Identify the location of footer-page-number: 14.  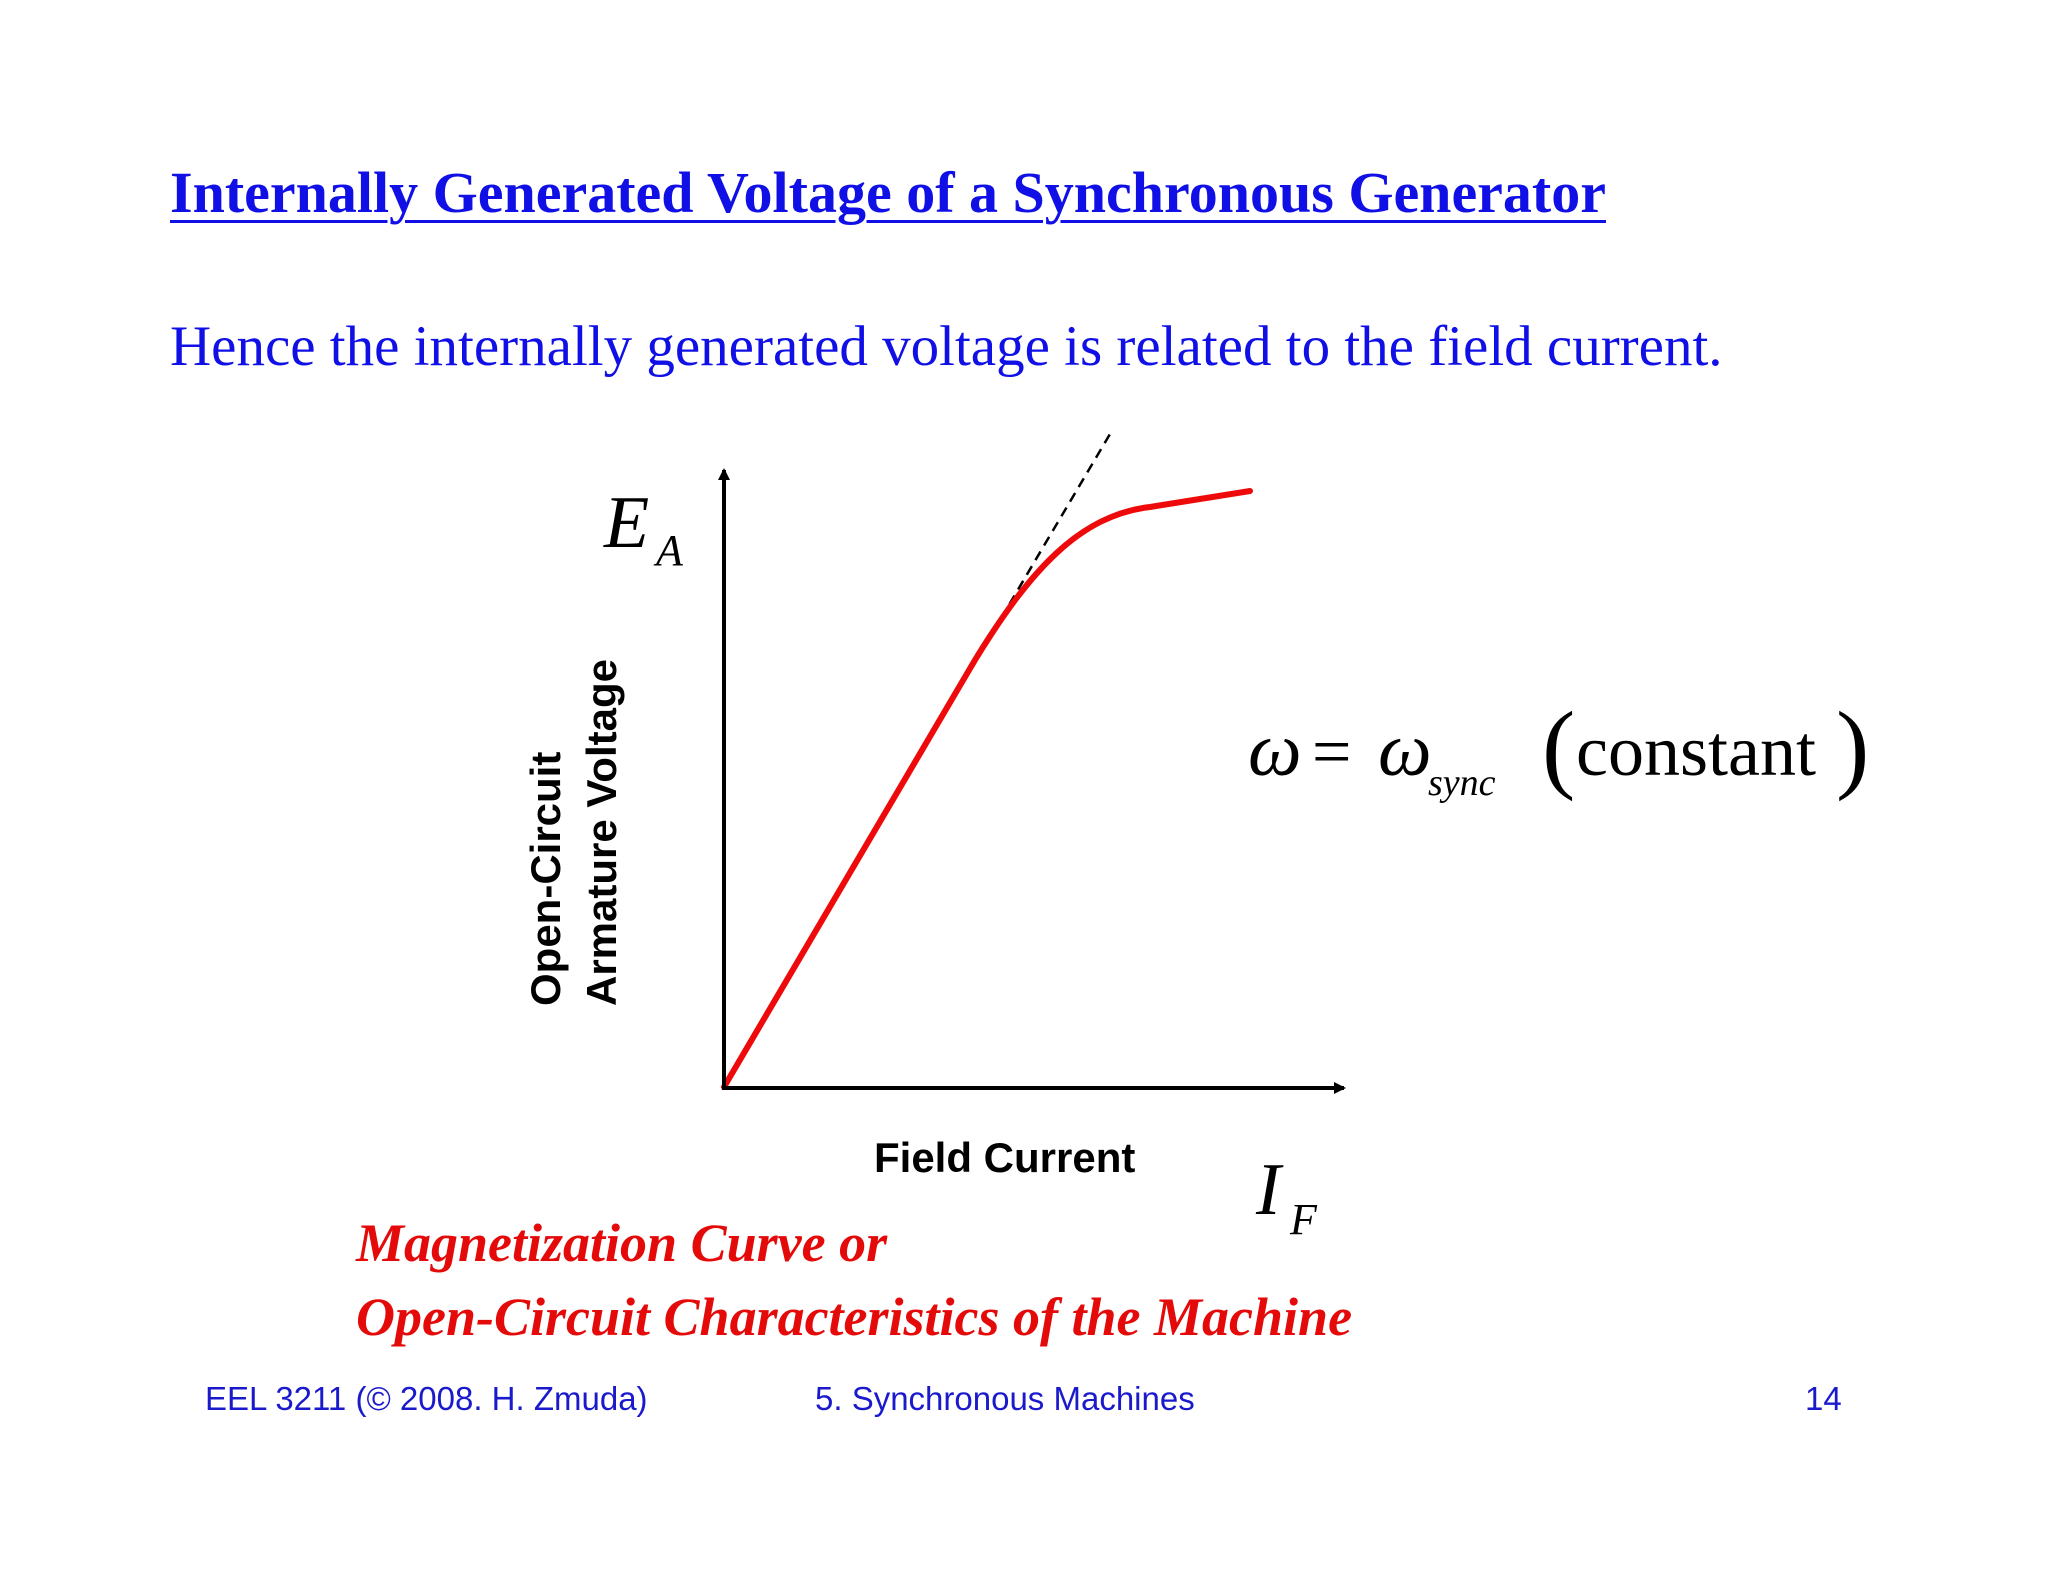
(1823, 1398).